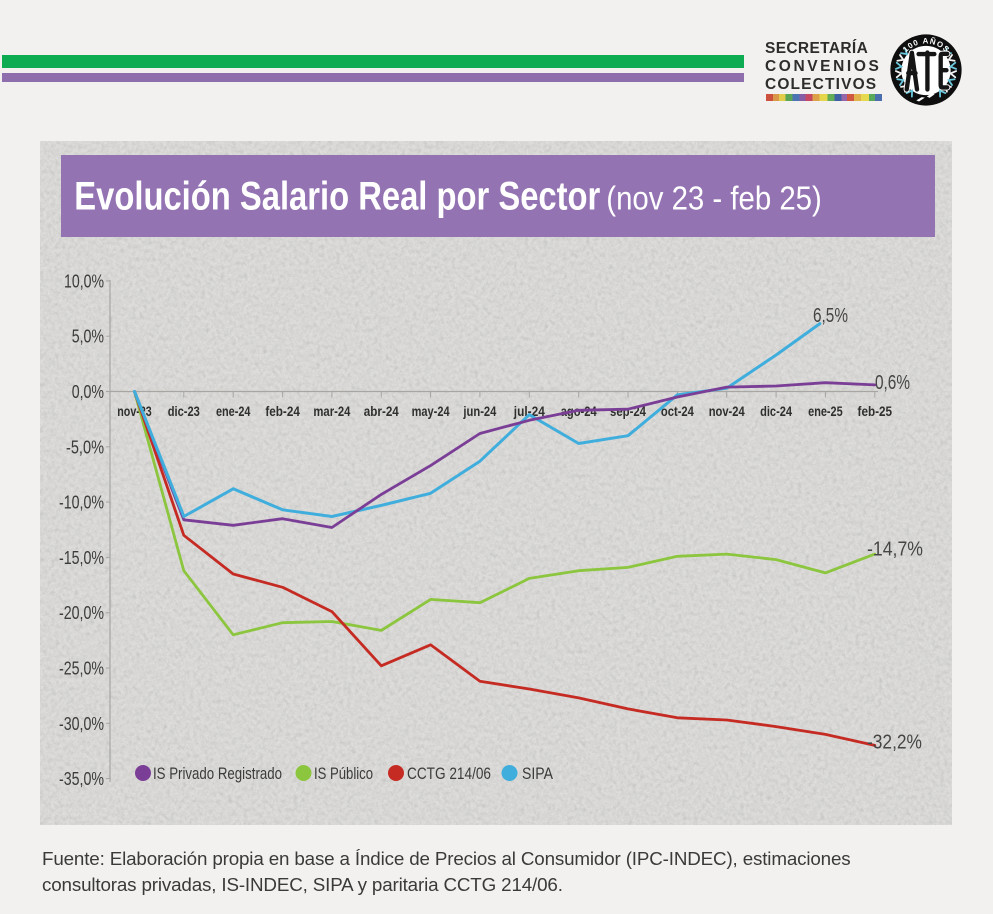 This screenshot has height=914, width=993. Describe the element at coordinates (925, 40) in the screenshot. I see `svg-text: A` at that location.